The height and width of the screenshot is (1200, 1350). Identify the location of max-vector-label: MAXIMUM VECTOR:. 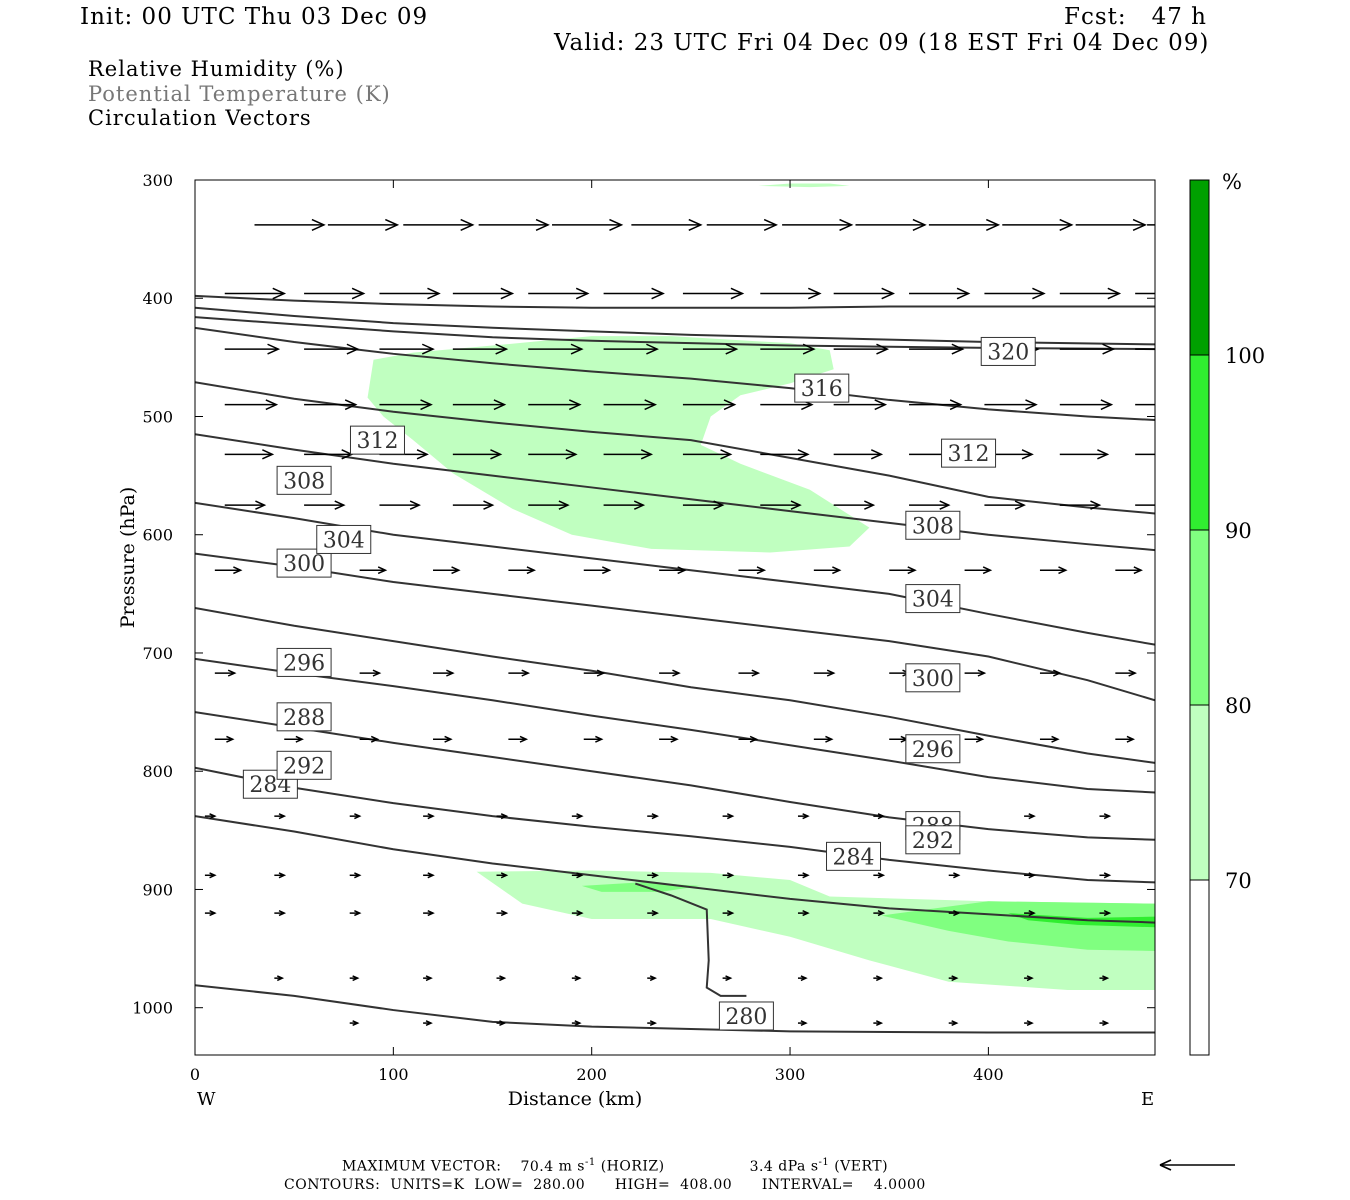
(422, 1166).